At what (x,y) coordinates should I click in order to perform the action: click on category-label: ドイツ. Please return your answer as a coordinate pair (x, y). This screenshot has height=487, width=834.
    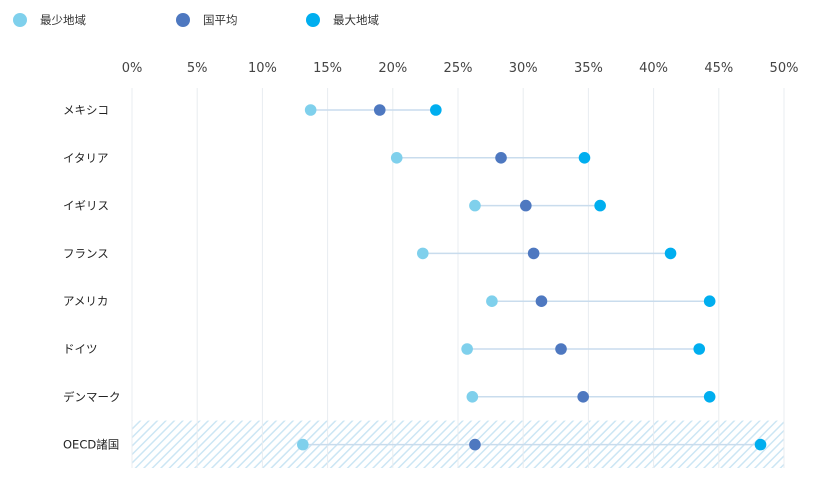
    Looking at the image, I should click on (80, 349).